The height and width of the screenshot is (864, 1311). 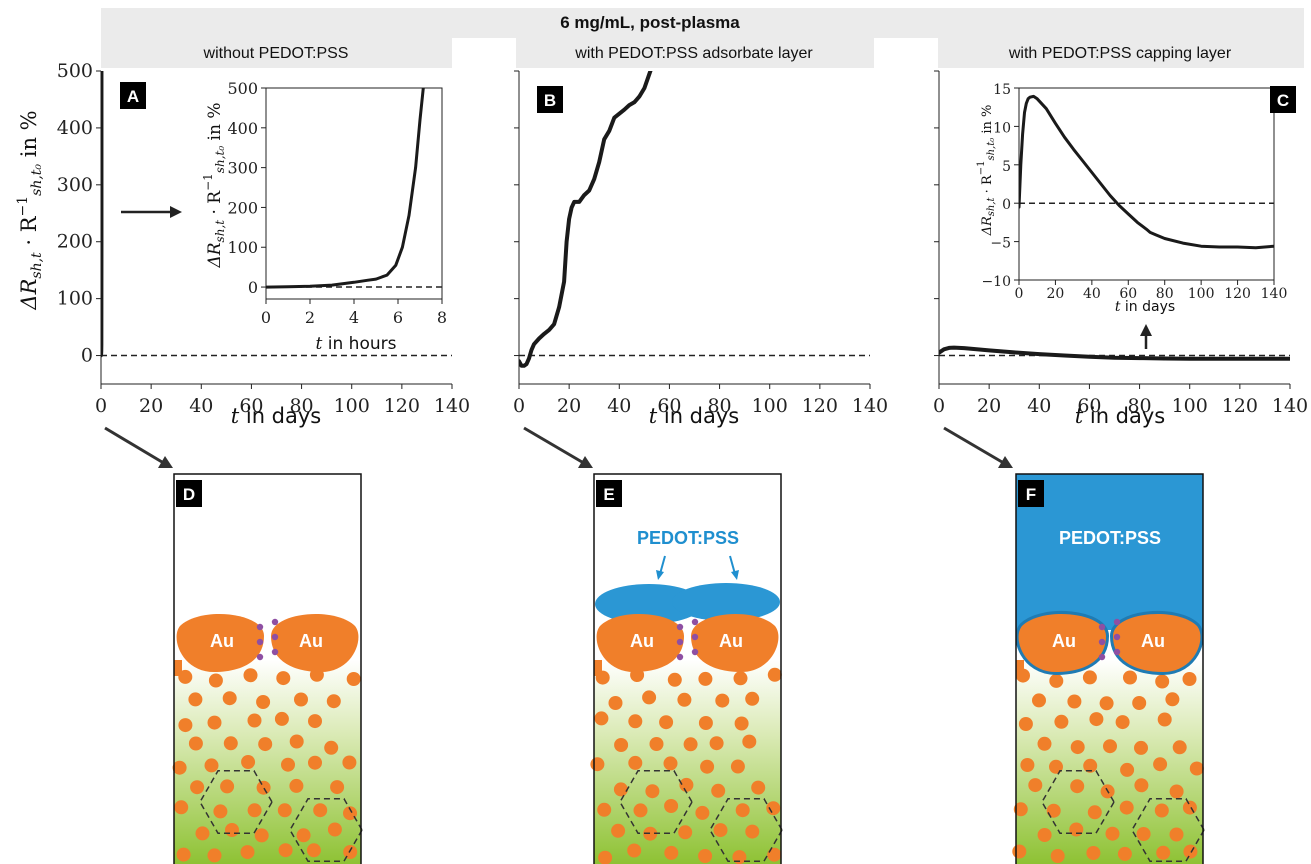 I want to click on insetC-x-tick-label-6: 120, so click(x=1237, y=294).